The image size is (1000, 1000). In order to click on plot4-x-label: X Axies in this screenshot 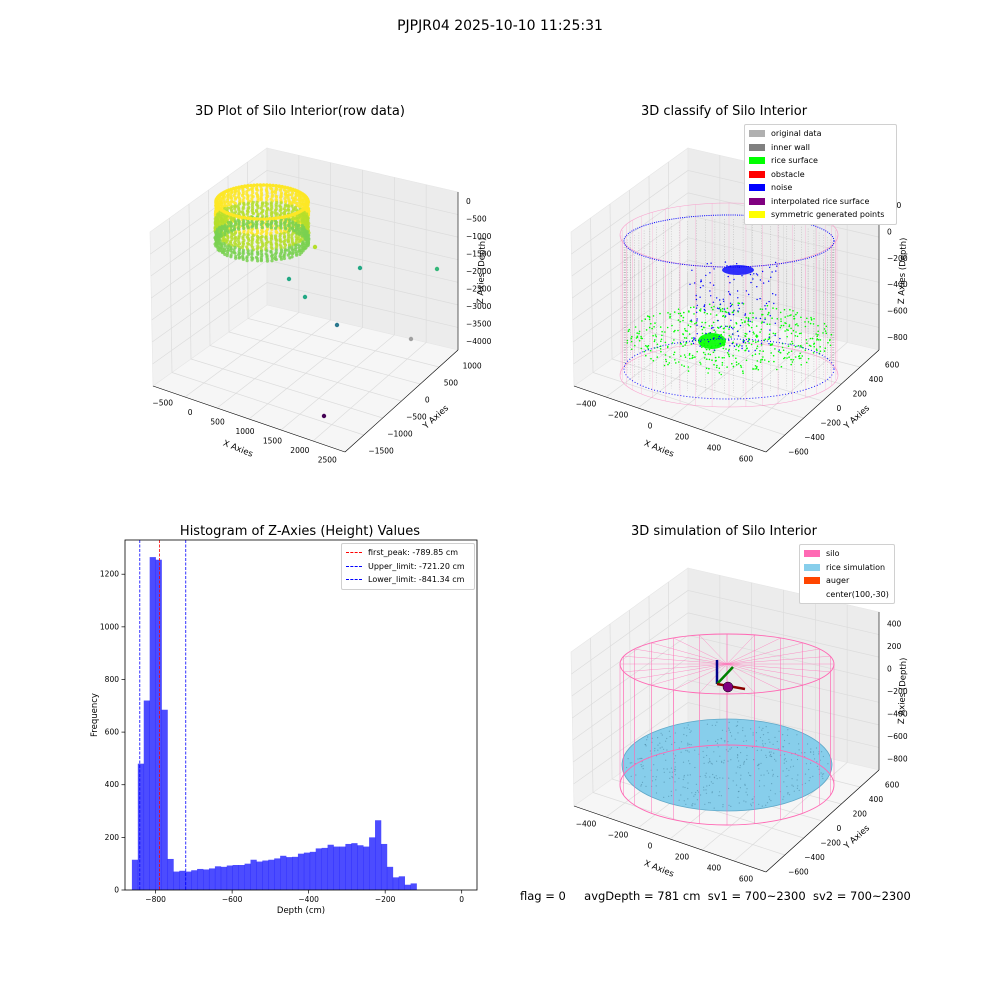, I will do `click(658, 869)`.